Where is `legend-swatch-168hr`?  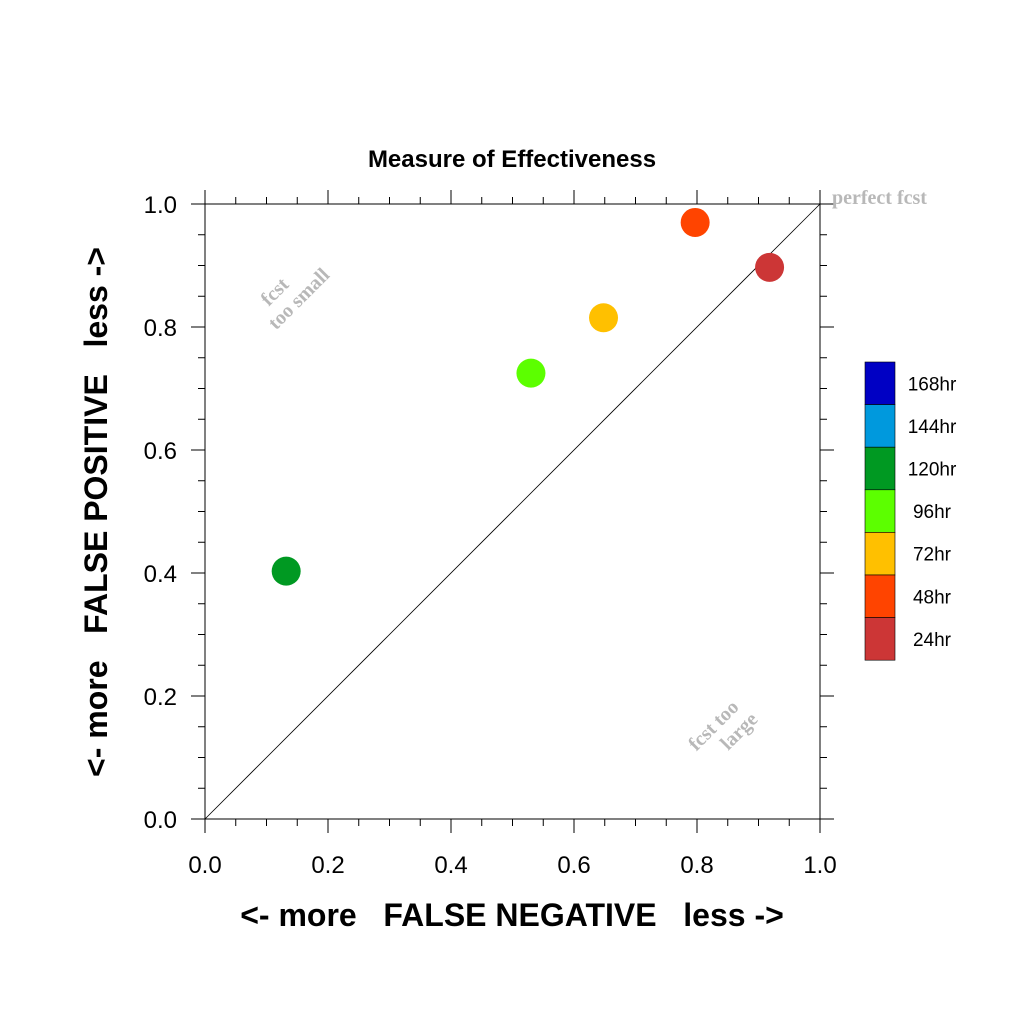
legend-swatch-168hr is located at coordinates (880, 383).